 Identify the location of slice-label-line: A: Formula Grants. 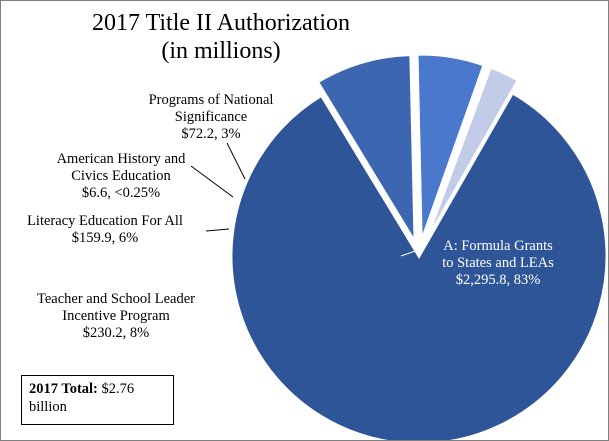
(498, 246).